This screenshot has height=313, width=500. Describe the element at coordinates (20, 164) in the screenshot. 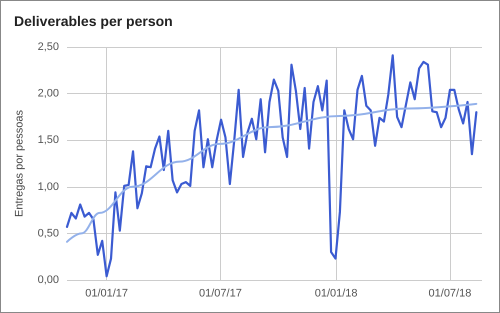

I see `y-axis-title: Entregas por pessoas` at that location.